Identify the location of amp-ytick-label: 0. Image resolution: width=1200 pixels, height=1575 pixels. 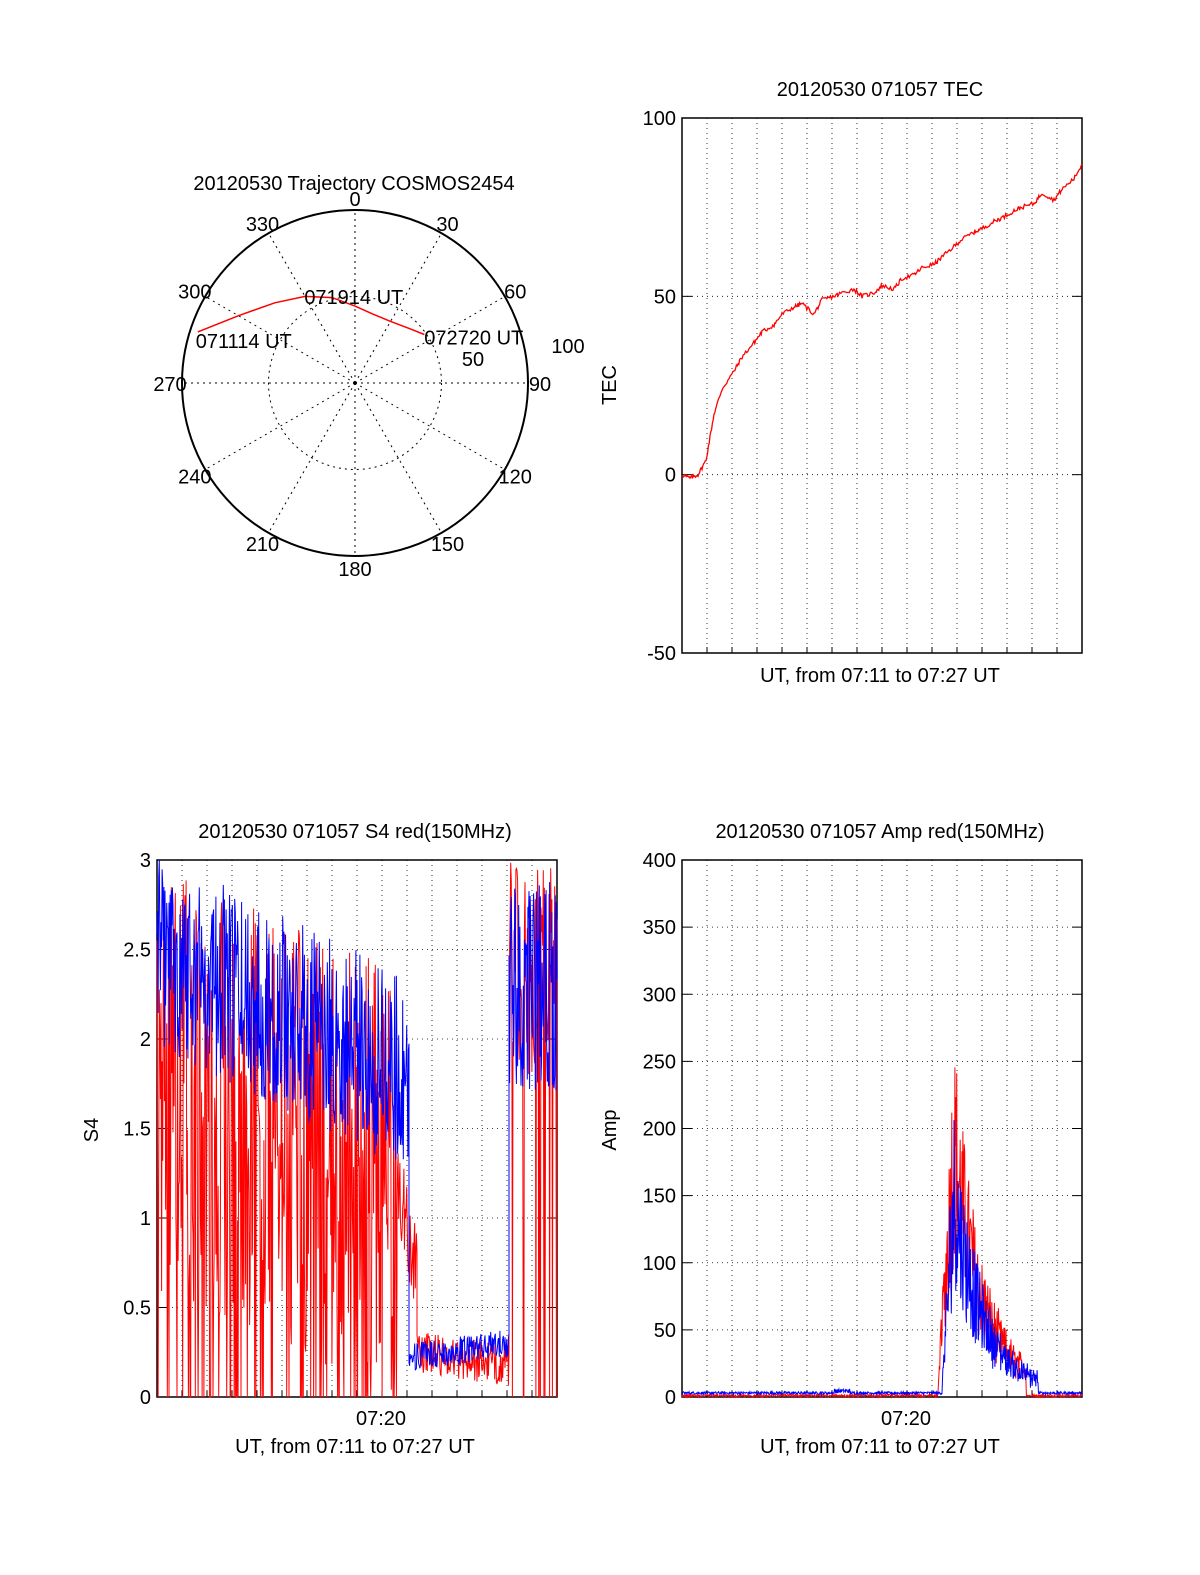
(670, 1398).